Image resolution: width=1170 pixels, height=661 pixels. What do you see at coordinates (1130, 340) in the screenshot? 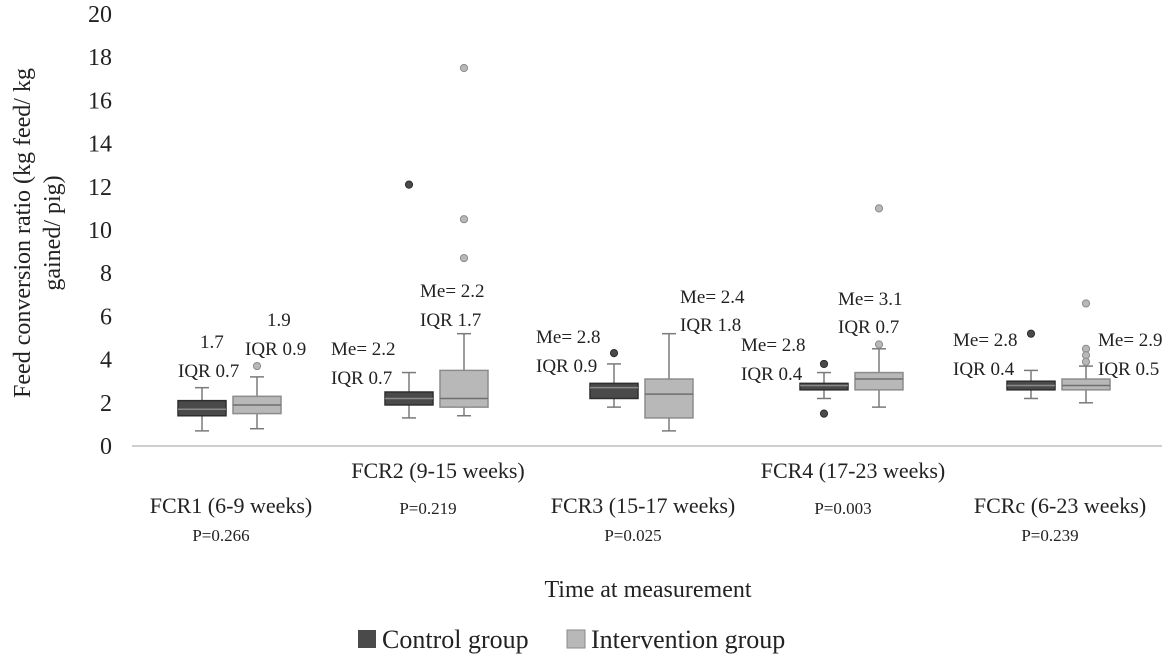
I see `median-annotation-intervention-5: Me= 2.9` at bounding box center [1130, 340].